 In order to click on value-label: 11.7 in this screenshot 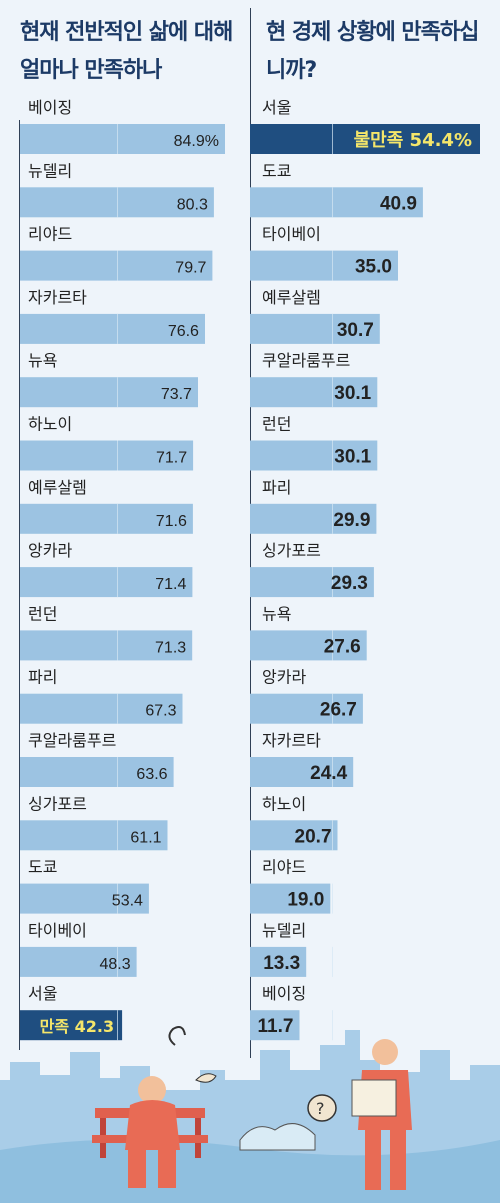, I will do `click(276, 1026)`.